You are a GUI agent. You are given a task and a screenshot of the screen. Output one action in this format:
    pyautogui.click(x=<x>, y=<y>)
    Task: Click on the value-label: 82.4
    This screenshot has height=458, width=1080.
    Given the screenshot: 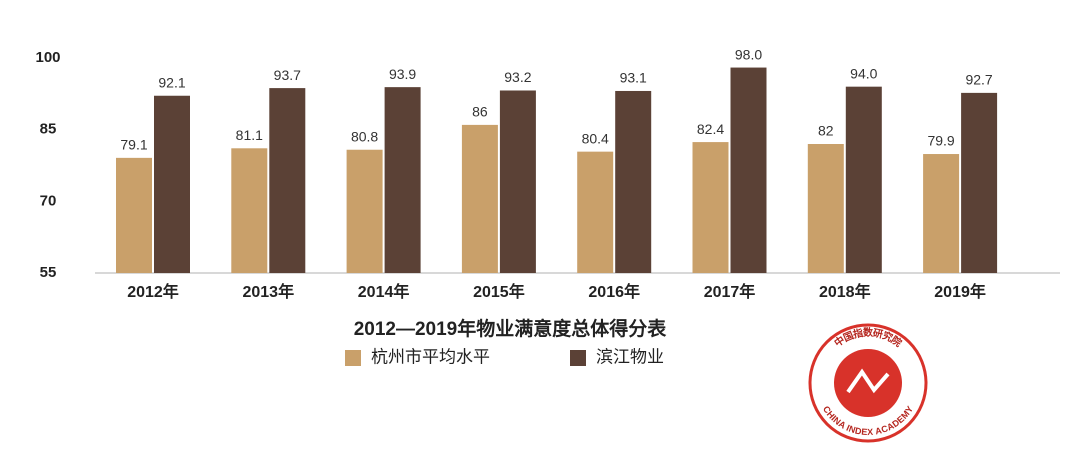 What is the action you would take?
    pyautogui.click(x=710, y=129)
    